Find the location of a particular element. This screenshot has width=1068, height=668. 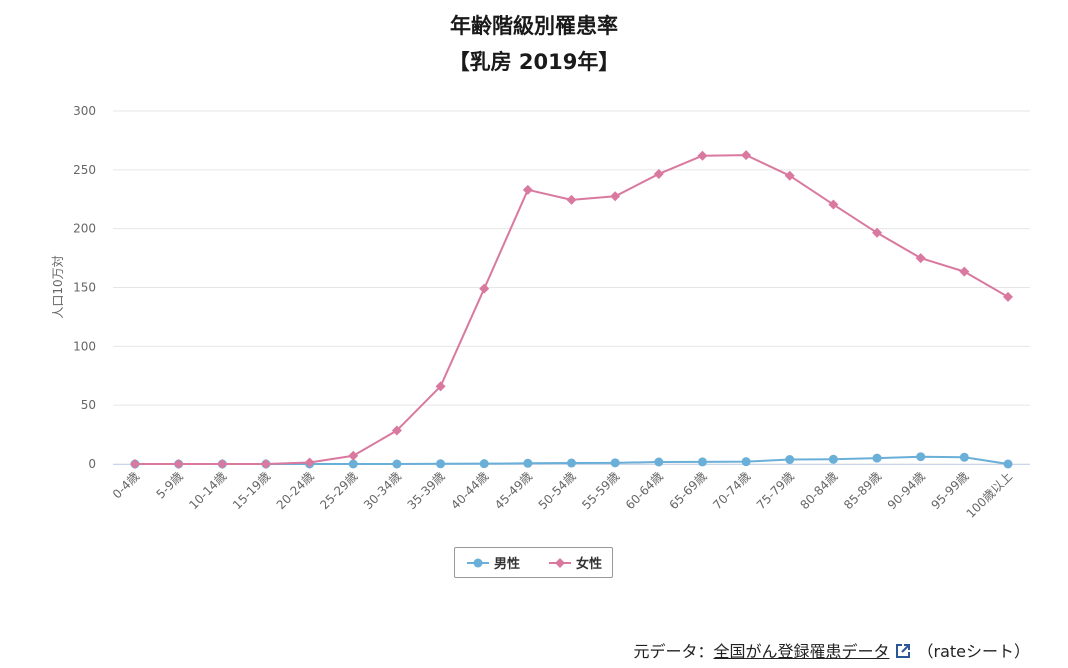

x-tick-label: 70-74歳 is located at coordinates (731, 490).